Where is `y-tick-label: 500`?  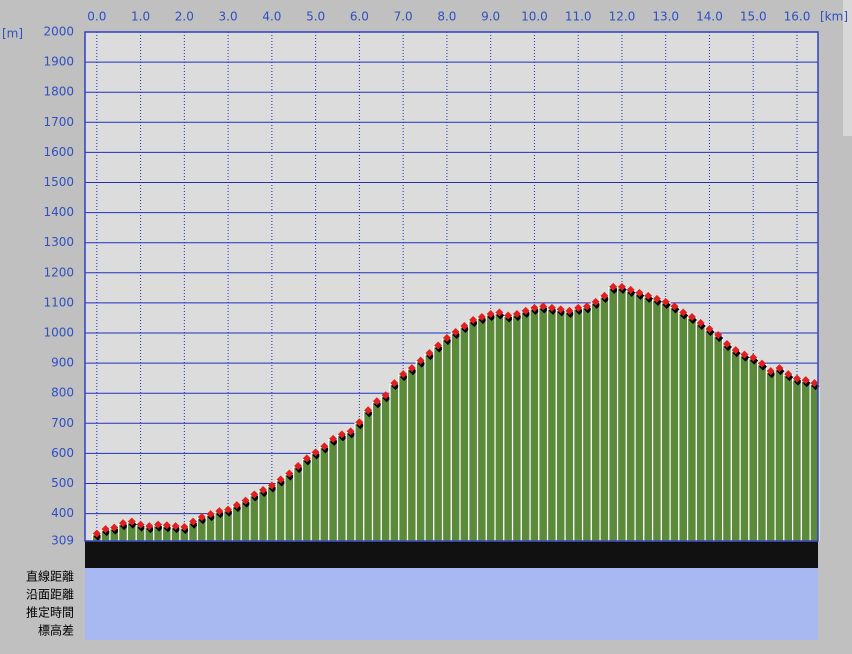 y-tick-label: 500 is located at coordinates (62, 483).